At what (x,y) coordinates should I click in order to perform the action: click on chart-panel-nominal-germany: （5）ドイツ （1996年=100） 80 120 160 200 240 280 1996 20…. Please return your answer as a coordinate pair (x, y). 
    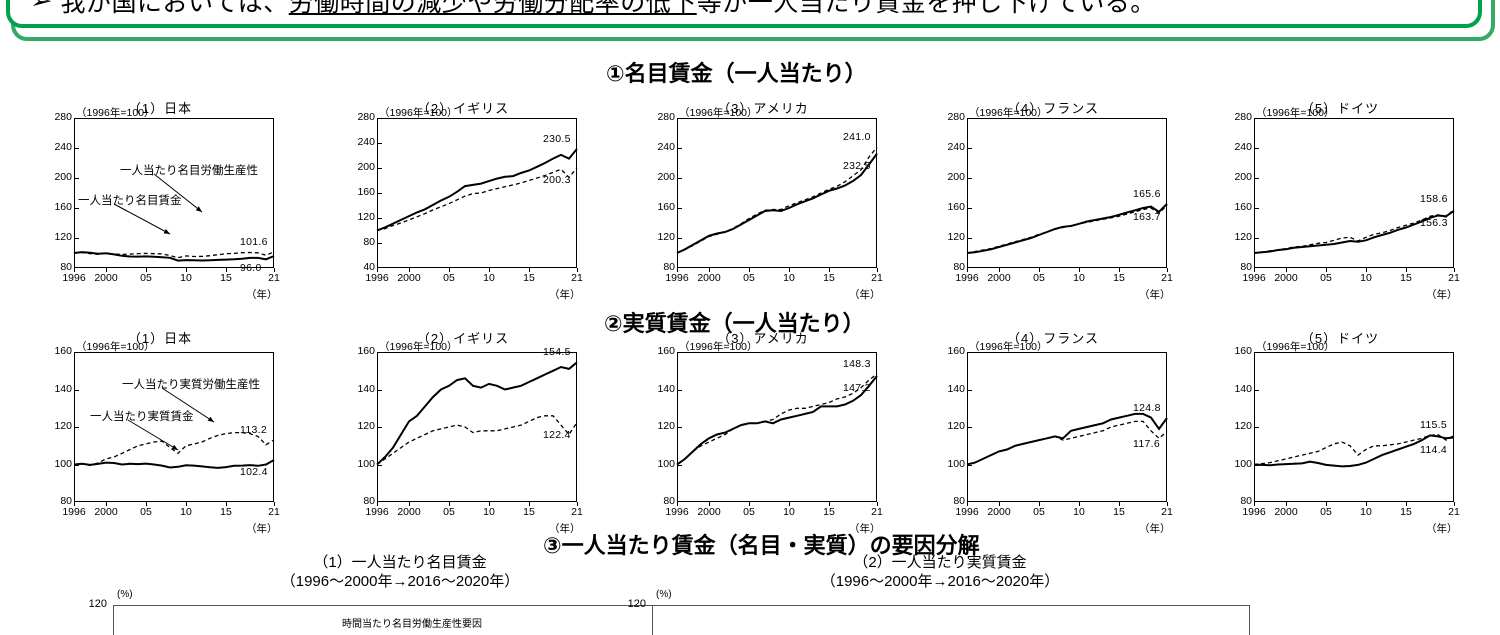
    Looking at the image, I should click on (1352, 205).